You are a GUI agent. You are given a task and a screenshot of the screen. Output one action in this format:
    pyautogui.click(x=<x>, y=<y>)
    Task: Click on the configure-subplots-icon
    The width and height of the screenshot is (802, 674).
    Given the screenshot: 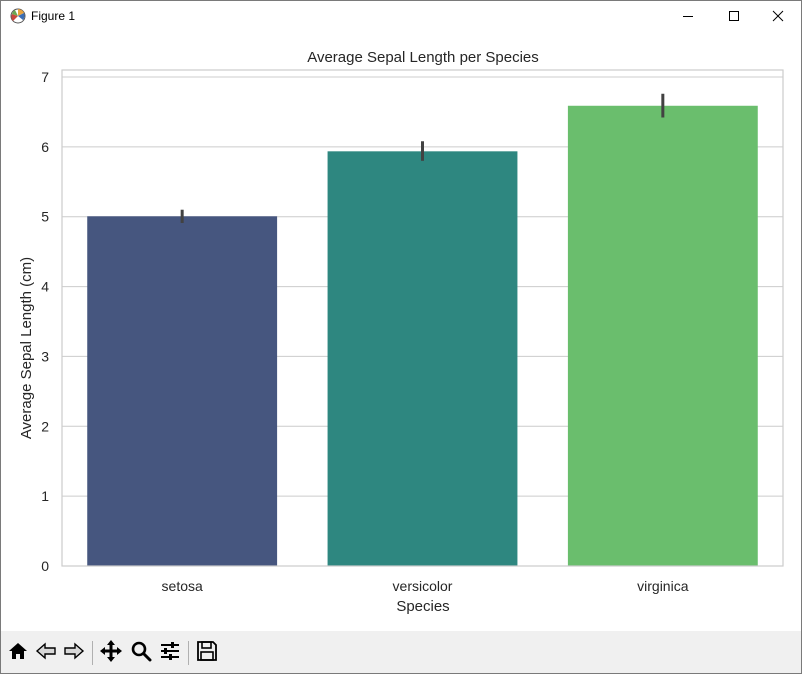 What is the action you would take?
    pyautogui.click(x=170, y=653)
    